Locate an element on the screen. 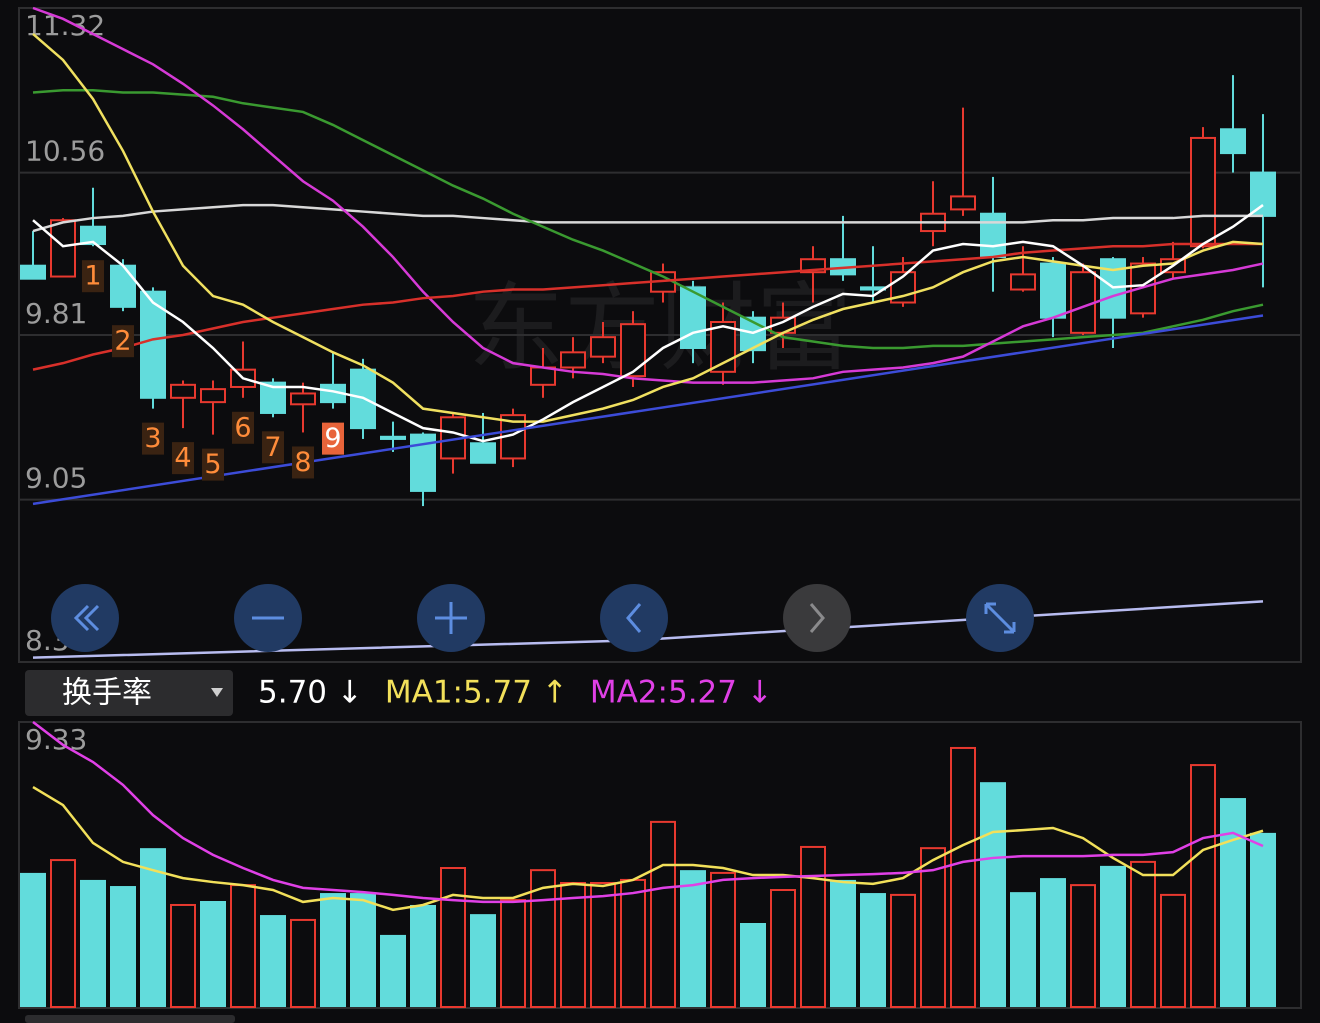 The image size is (1320, 1023). previous-button is located at coordinates (634, 618).